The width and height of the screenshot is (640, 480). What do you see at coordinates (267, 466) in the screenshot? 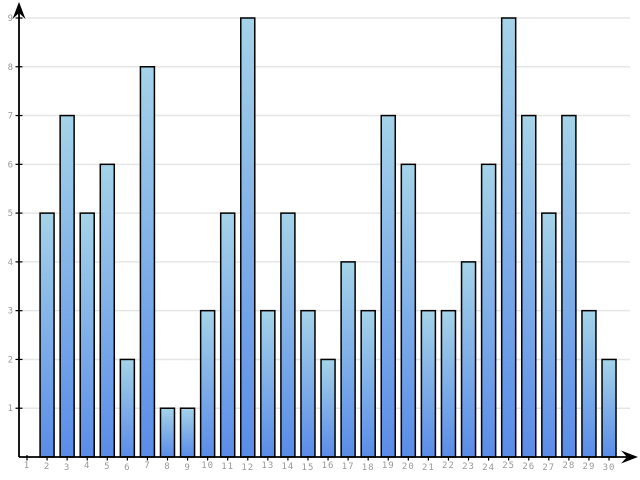
I see `x-tick-label: 13` at bounding box center [267, 466].